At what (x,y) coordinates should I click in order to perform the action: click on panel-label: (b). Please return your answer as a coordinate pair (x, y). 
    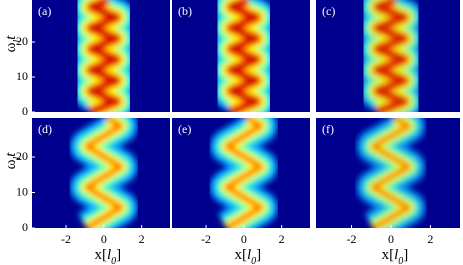
    Looking at the image, I should click on (185, 11).